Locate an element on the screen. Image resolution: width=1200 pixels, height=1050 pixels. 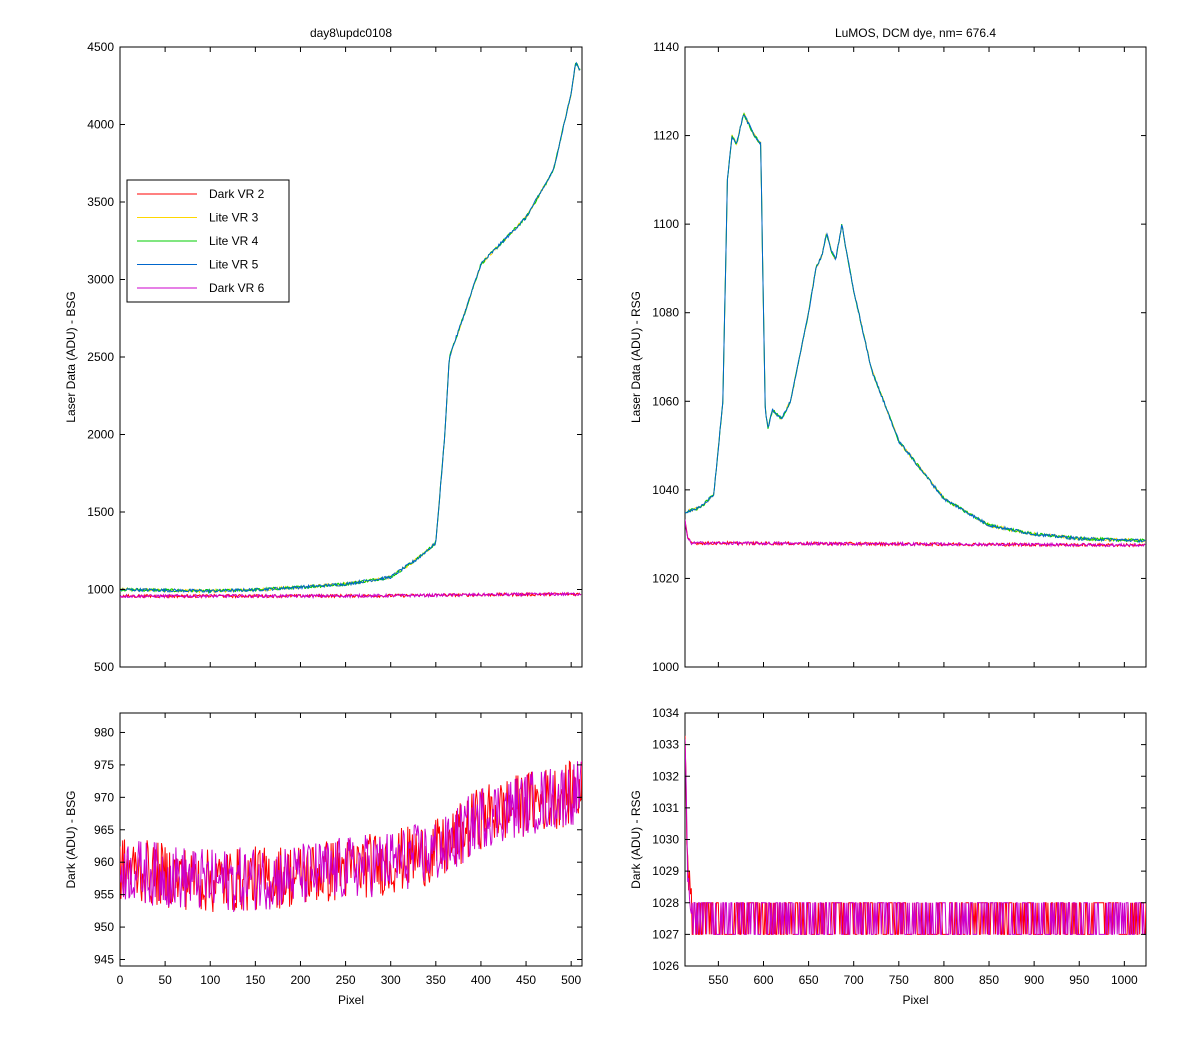
x-tick-label: 850 is located at coordinates (989, 980).